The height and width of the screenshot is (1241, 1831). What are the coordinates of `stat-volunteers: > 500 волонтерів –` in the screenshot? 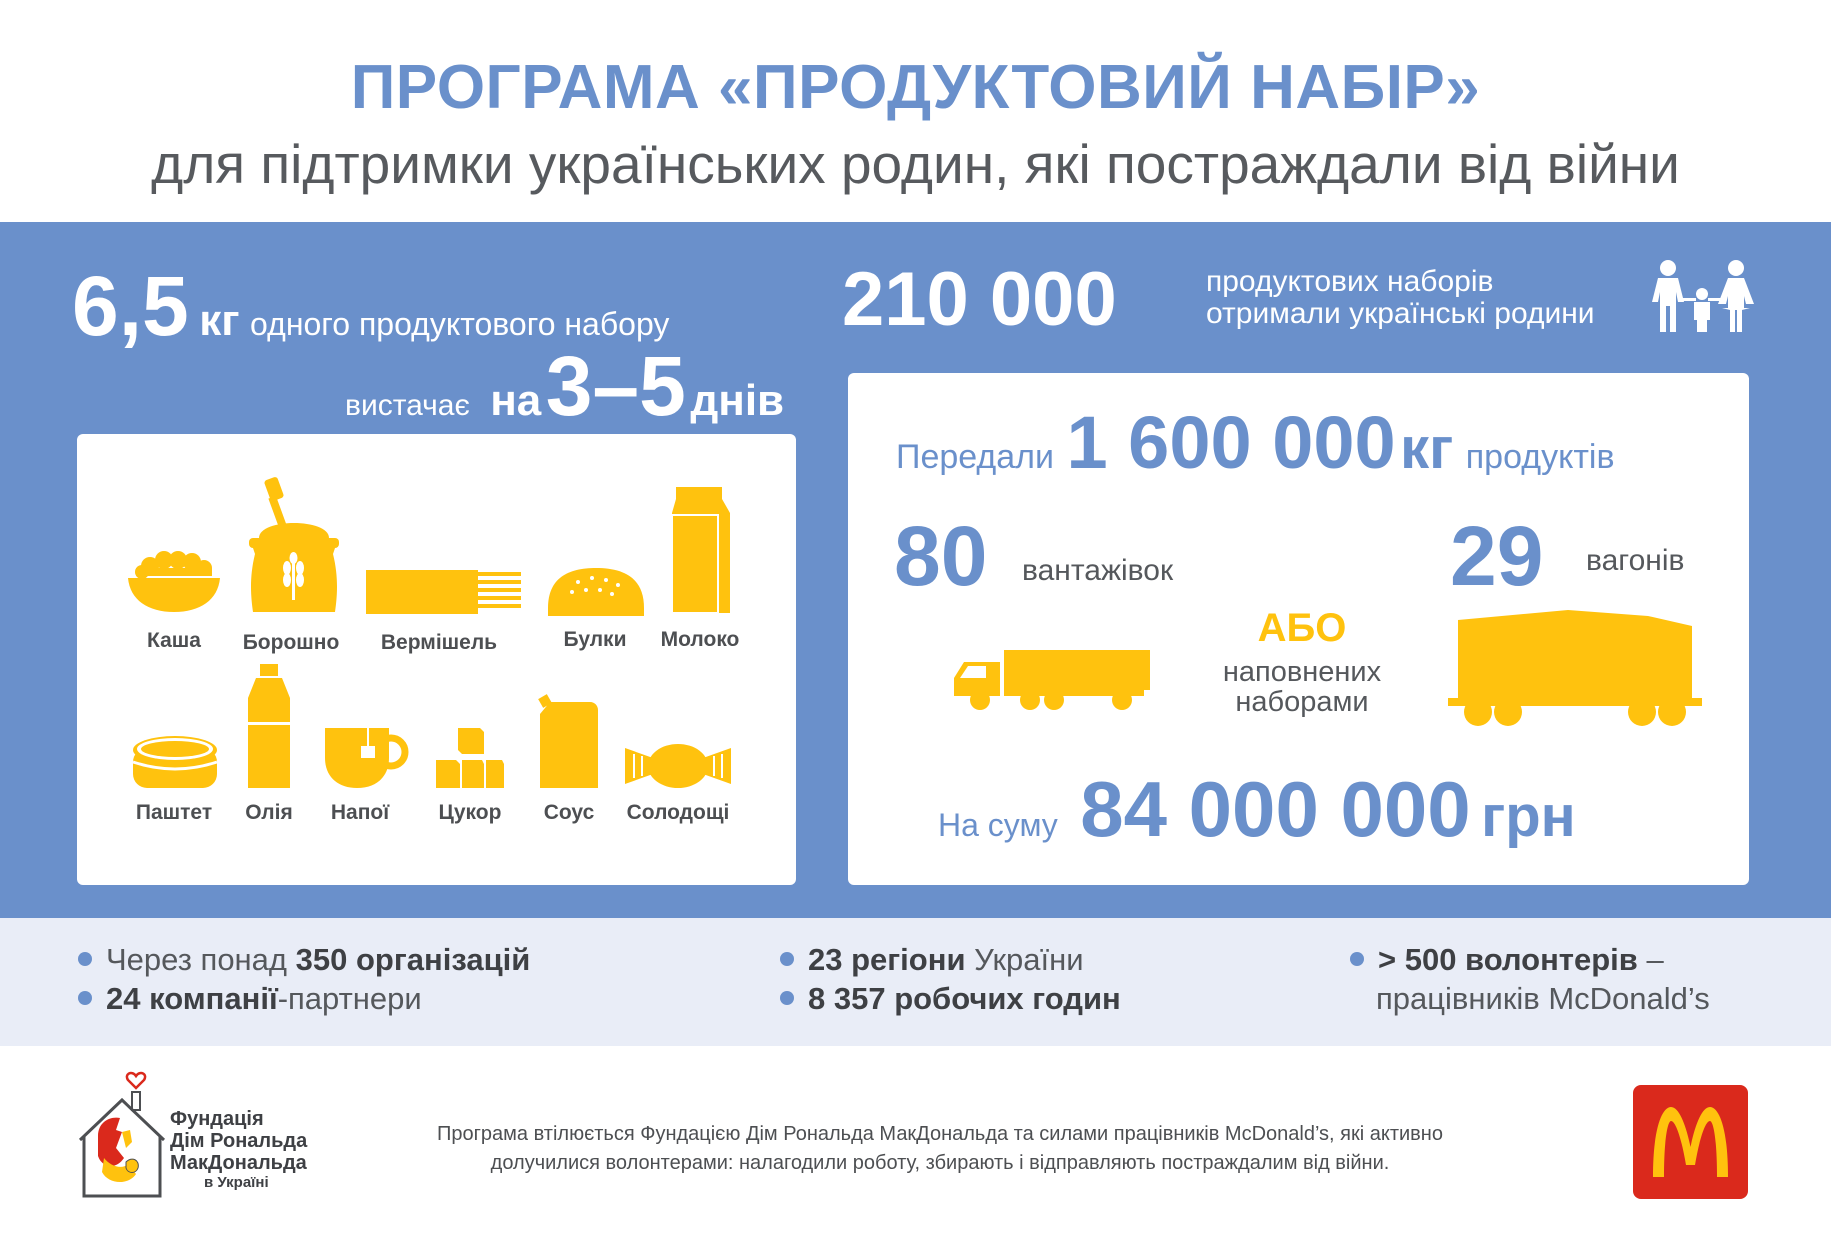 It's located at (1507, 960).